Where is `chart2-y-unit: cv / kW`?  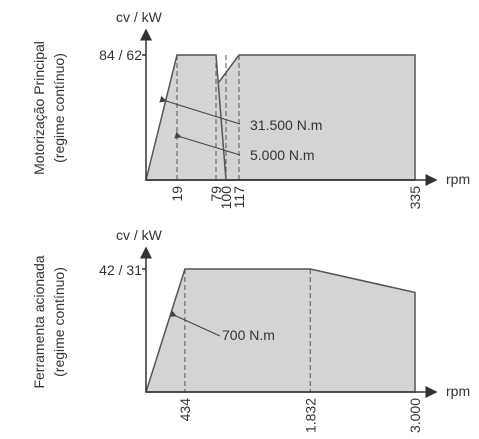
chart2-y-unit: cv / kW is located at coordinates (139, 235).